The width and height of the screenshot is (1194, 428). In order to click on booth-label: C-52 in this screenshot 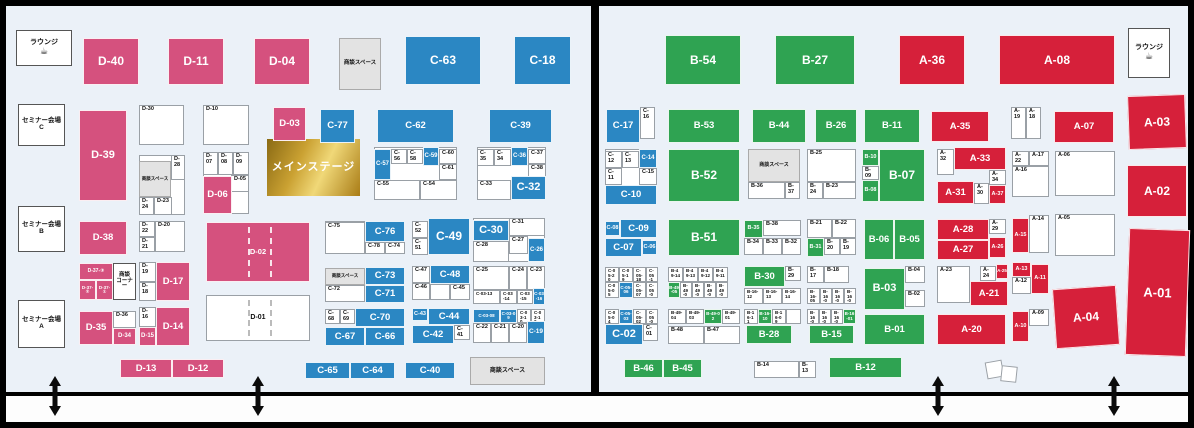, I will do `click(418, 228)`.